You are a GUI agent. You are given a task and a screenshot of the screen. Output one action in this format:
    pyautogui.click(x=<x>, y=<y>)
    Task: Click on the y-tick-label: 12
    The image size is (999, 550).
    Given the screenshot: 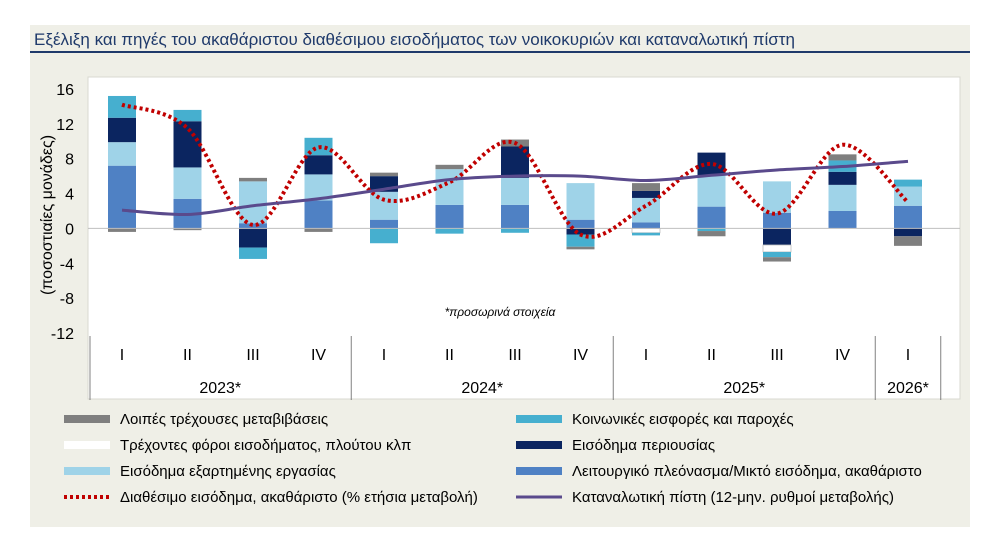 What is the action you would take?
    pyautogui.click(x=65, y=125)
    